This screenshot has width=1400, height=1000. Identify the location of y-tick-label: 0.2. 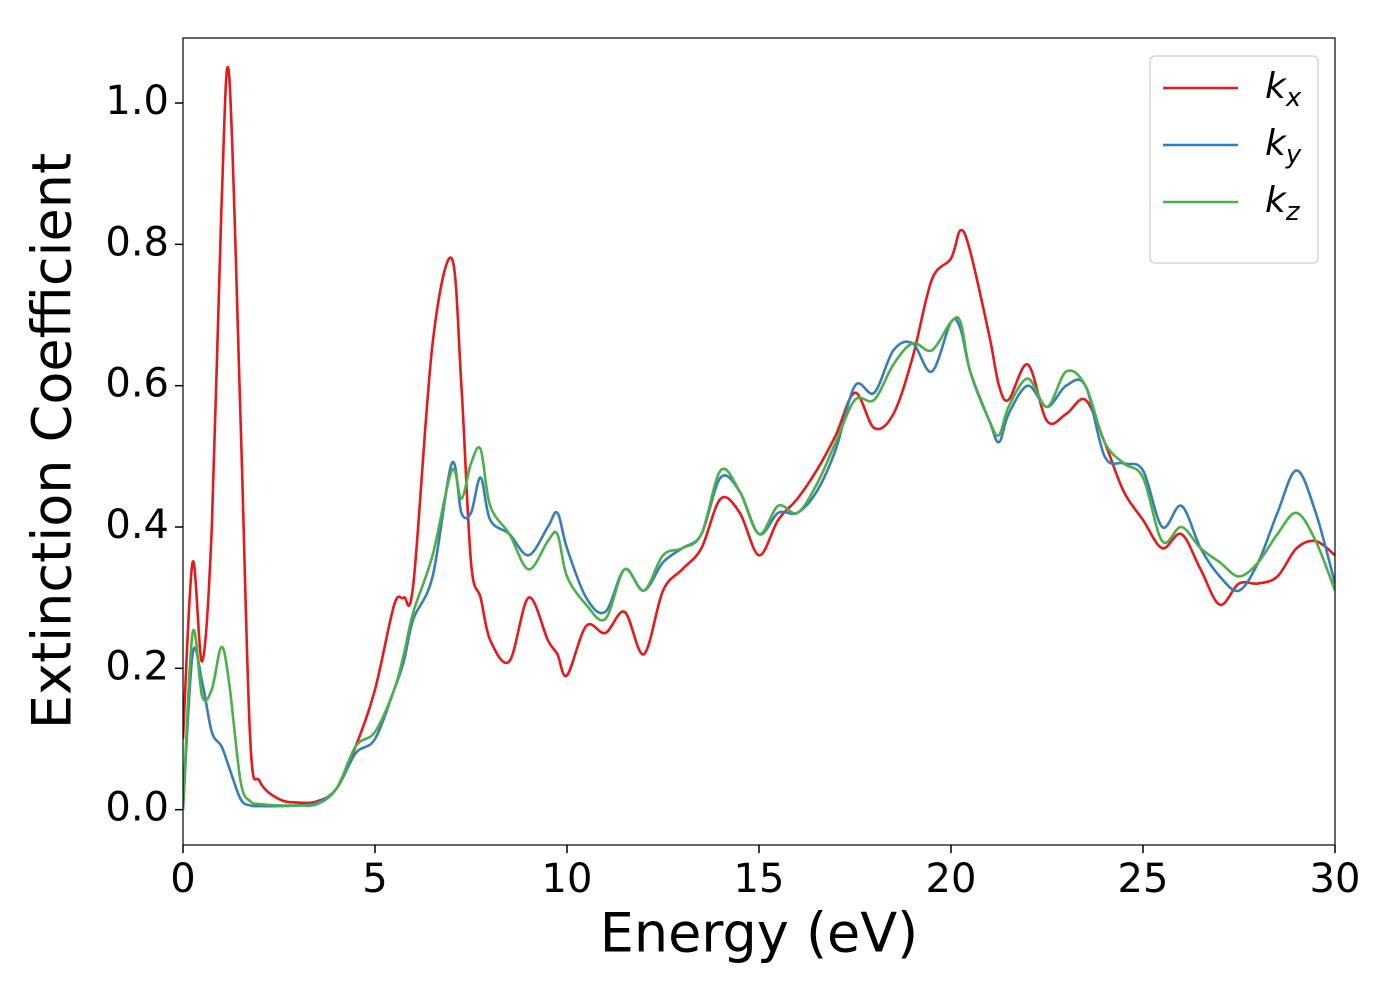
(137, 666).